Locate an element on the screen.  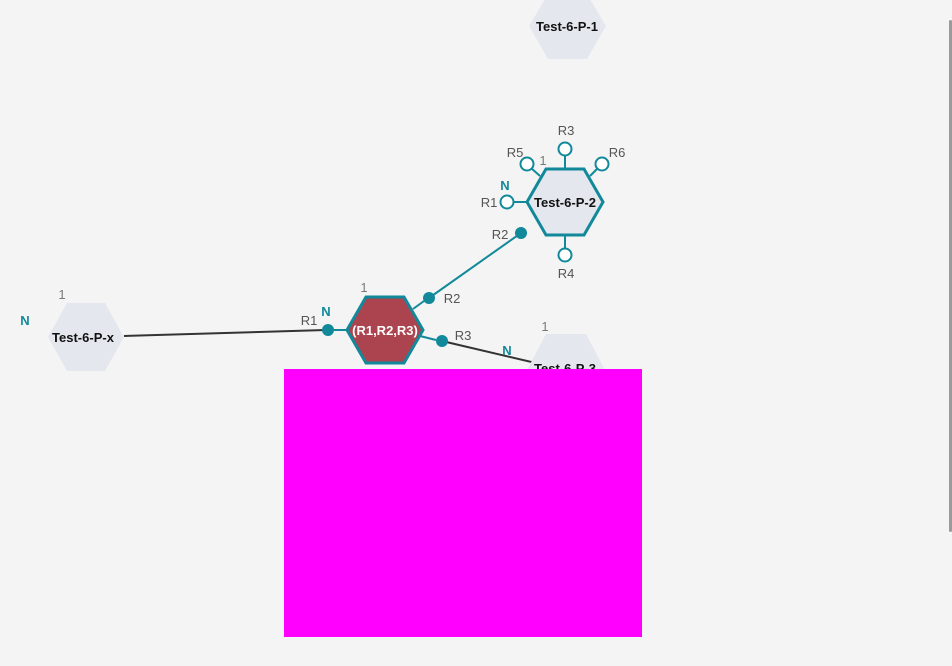
node-label: Test-6-P-2 is located at coordinates (565, 202).